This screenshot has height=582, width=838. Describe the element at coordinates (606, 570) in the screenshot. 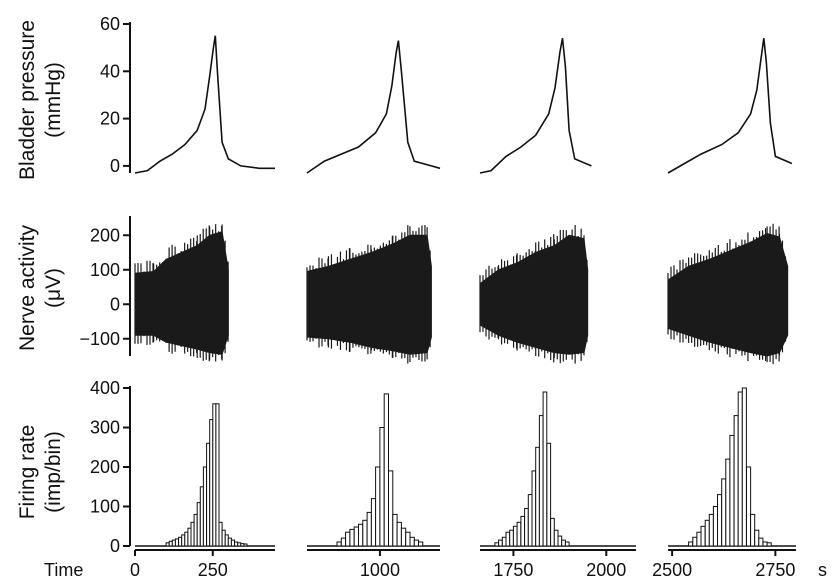

I see `time-tick-label: 2000` at that location.